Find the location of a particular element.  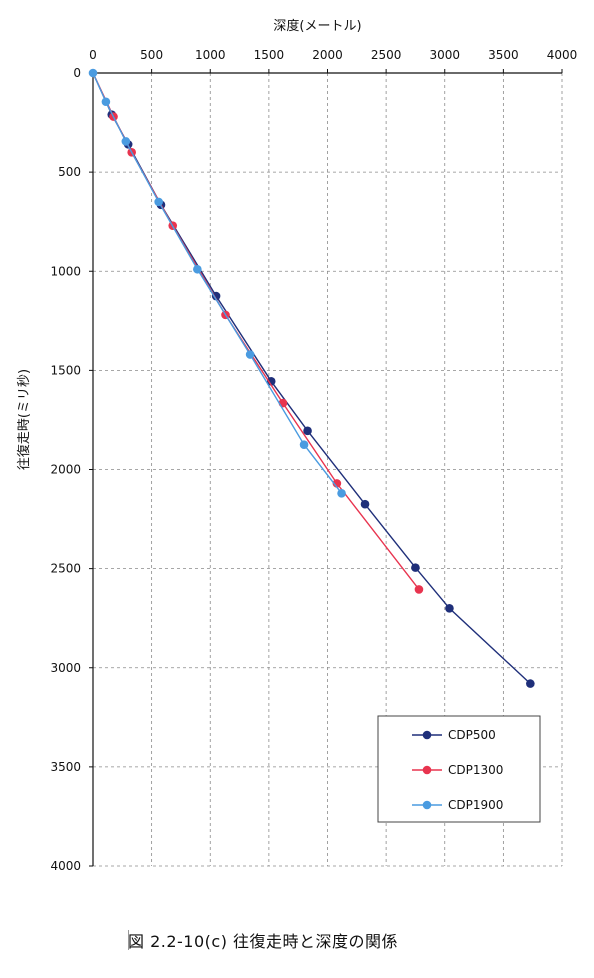

legend: CDP500 CDP1300 CDP1900 is located at coordinates (459, 769).